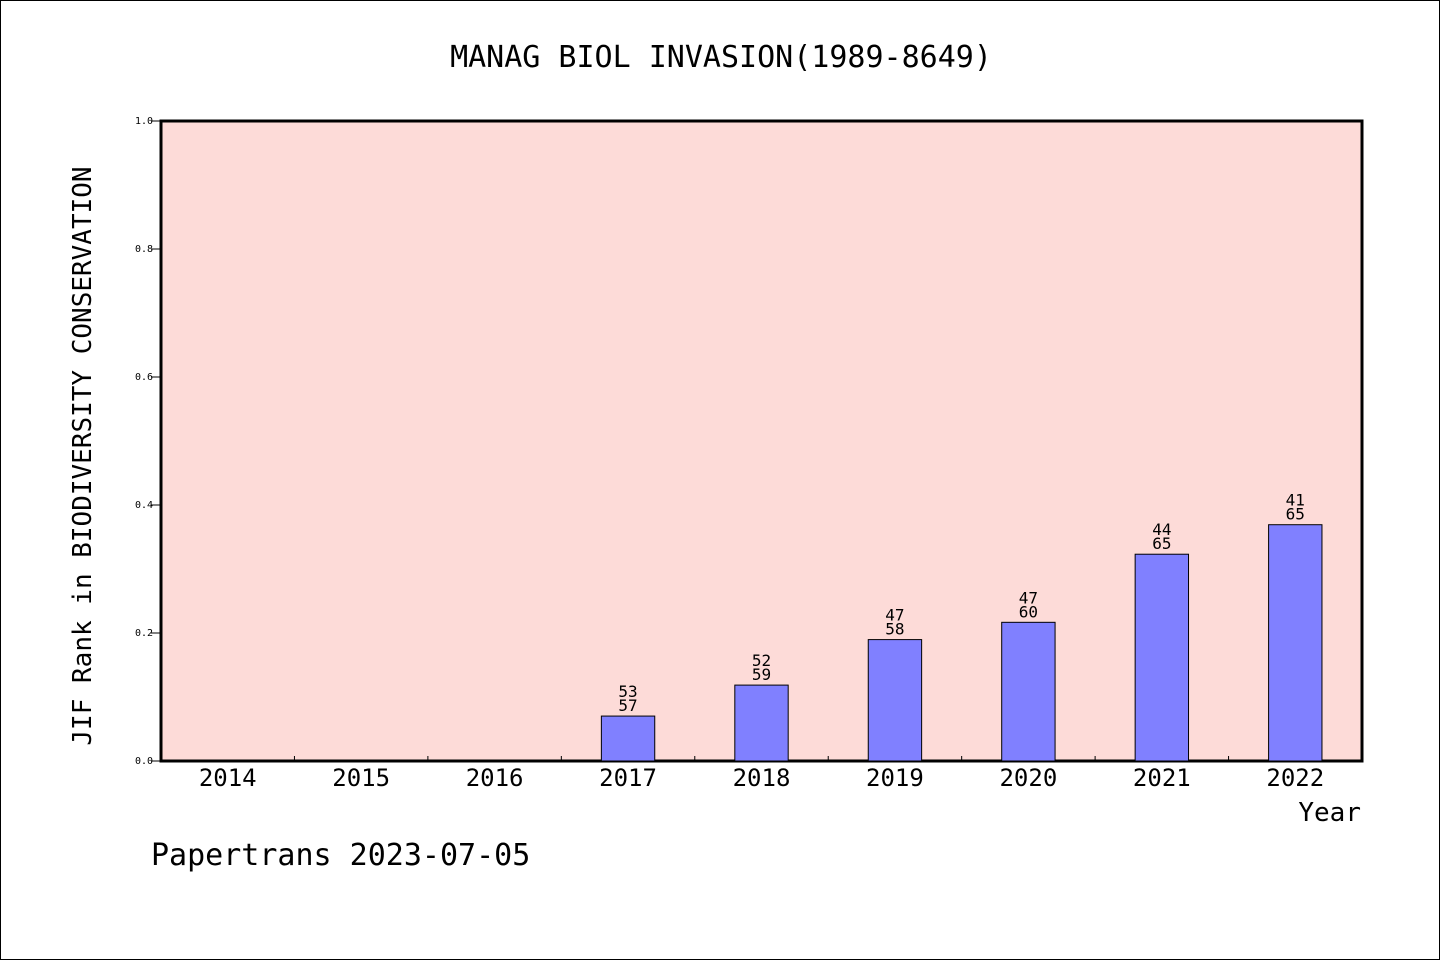  Describe the element at coordinates (1295, 500) in the screenshot. I see `bar-rank-label: 41` at that location.